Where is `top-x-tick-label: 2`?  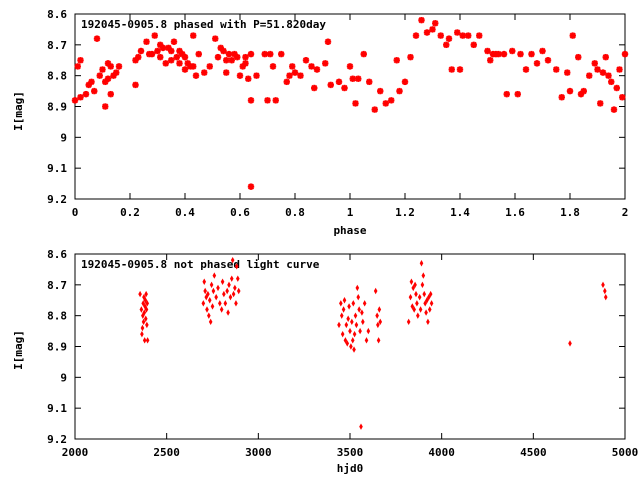 top-x-tick-label: 2 is located at coordinates (625, 212).